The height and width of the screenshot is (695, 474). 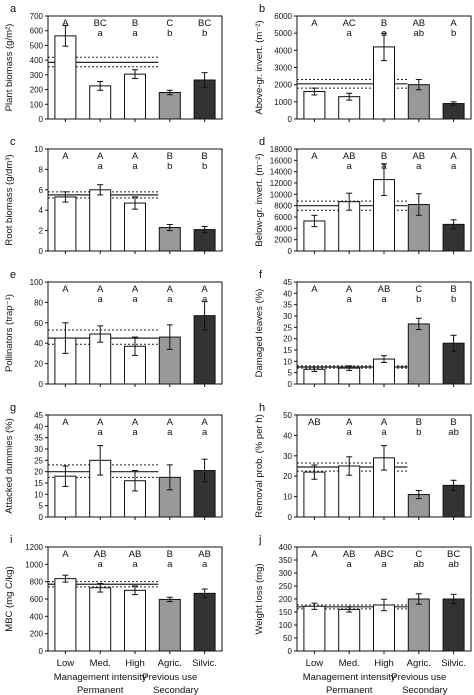 What do you see at coordinates (170, 299) in the screenshot?
I see `letter-bottom-e-3: a` at bounding box center [170, 299].